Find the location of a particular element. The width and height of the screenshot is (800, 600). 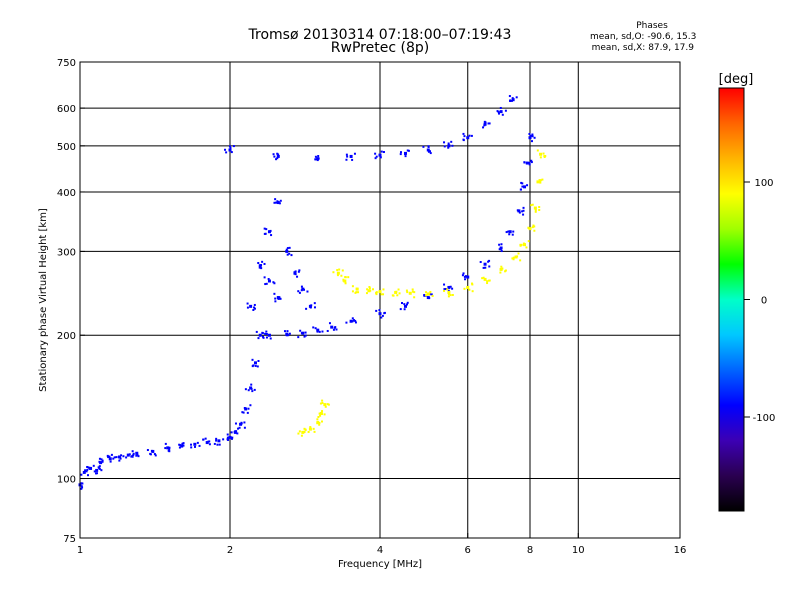

colorbar-label: [deg] is located at coordinates (736, 79).